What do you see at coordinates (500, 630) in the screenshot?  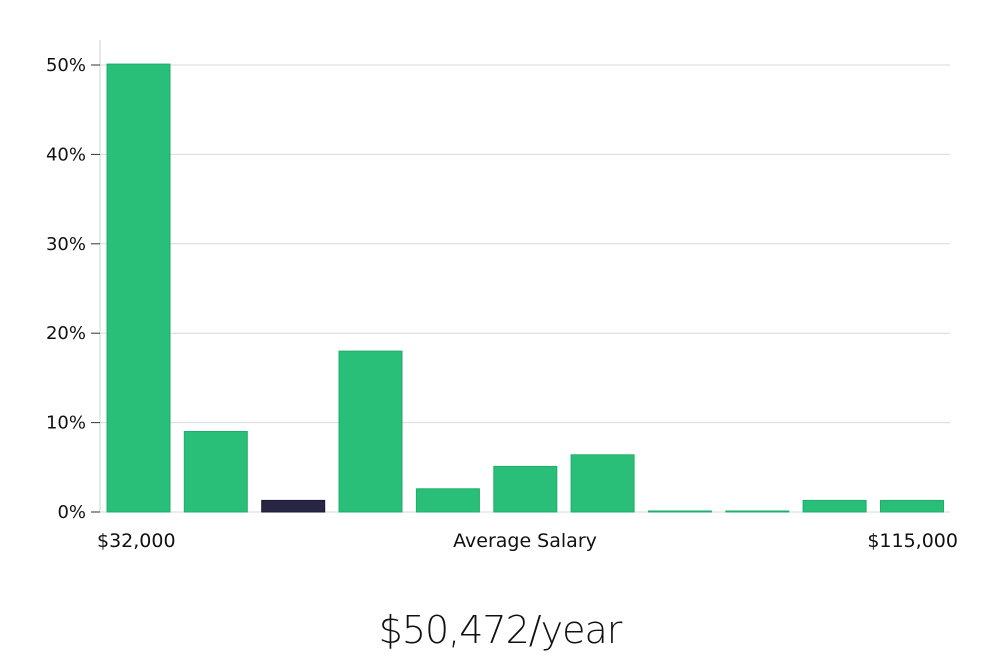 I see `average-salary-value: $50,472/year` at bounding box center [500, 630].